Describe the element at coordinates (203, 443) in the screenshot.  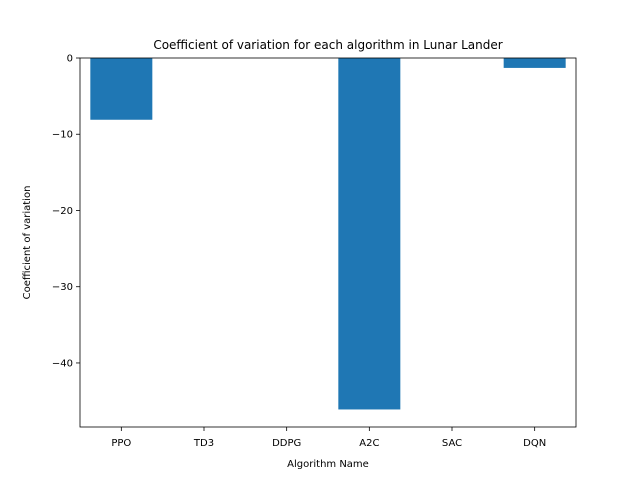
I see `x-tick-label: TD3` at that location.